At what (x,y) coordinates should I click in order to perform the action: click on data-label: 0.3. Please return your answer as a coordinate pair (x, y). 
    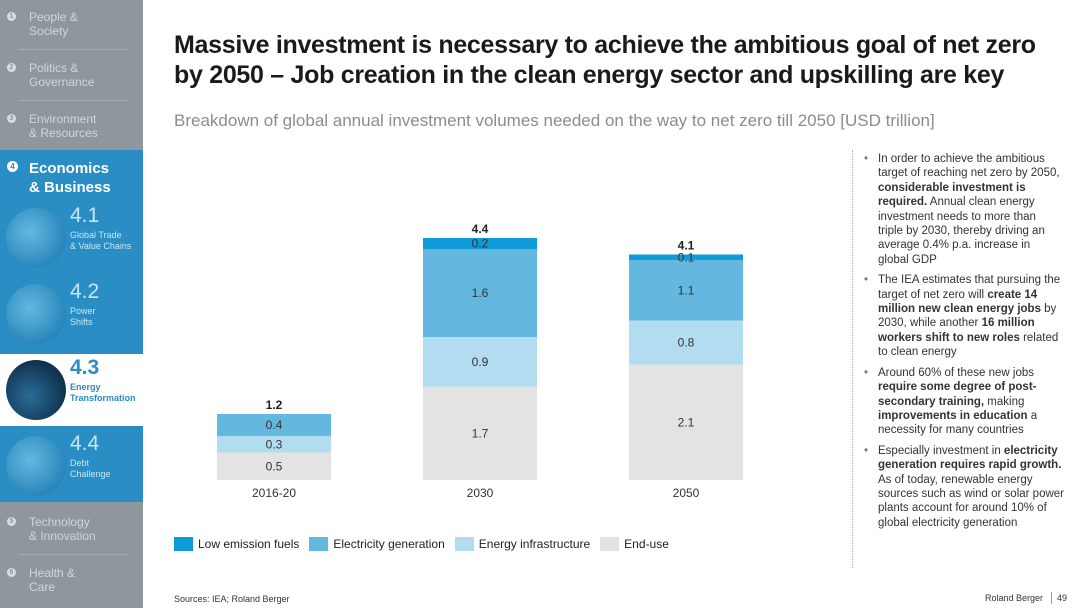
    Looking at the image, I should click on (274, 444).